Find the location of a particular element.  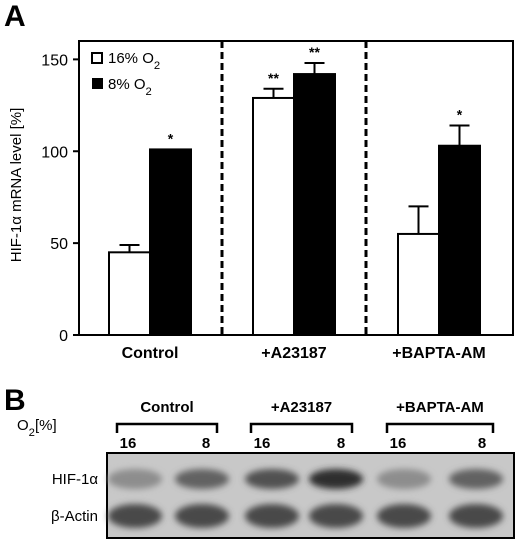

bar-bapta-am-8-percent is located at coordinates (459, 240).